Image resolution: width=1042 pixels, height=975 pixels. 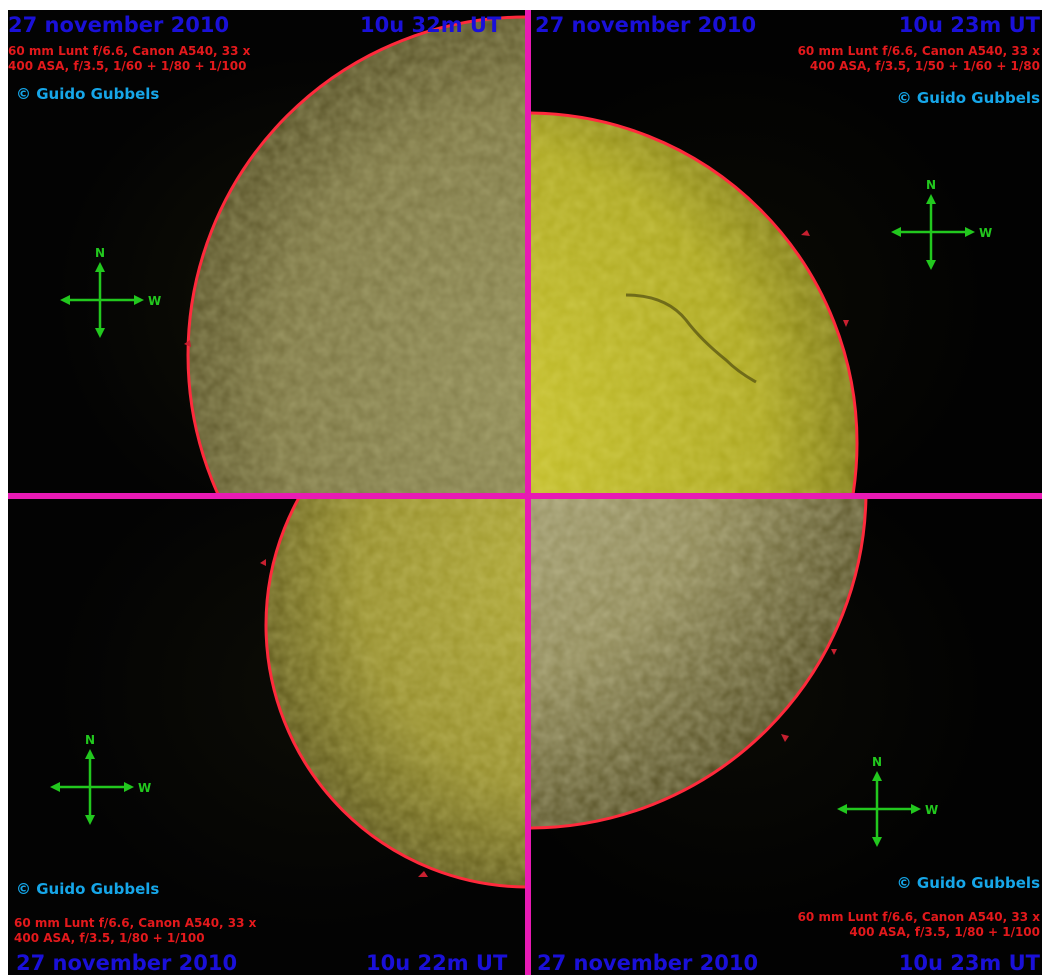 I want to click on time-label: 10u 22m UT, so click(x=437, y=963).